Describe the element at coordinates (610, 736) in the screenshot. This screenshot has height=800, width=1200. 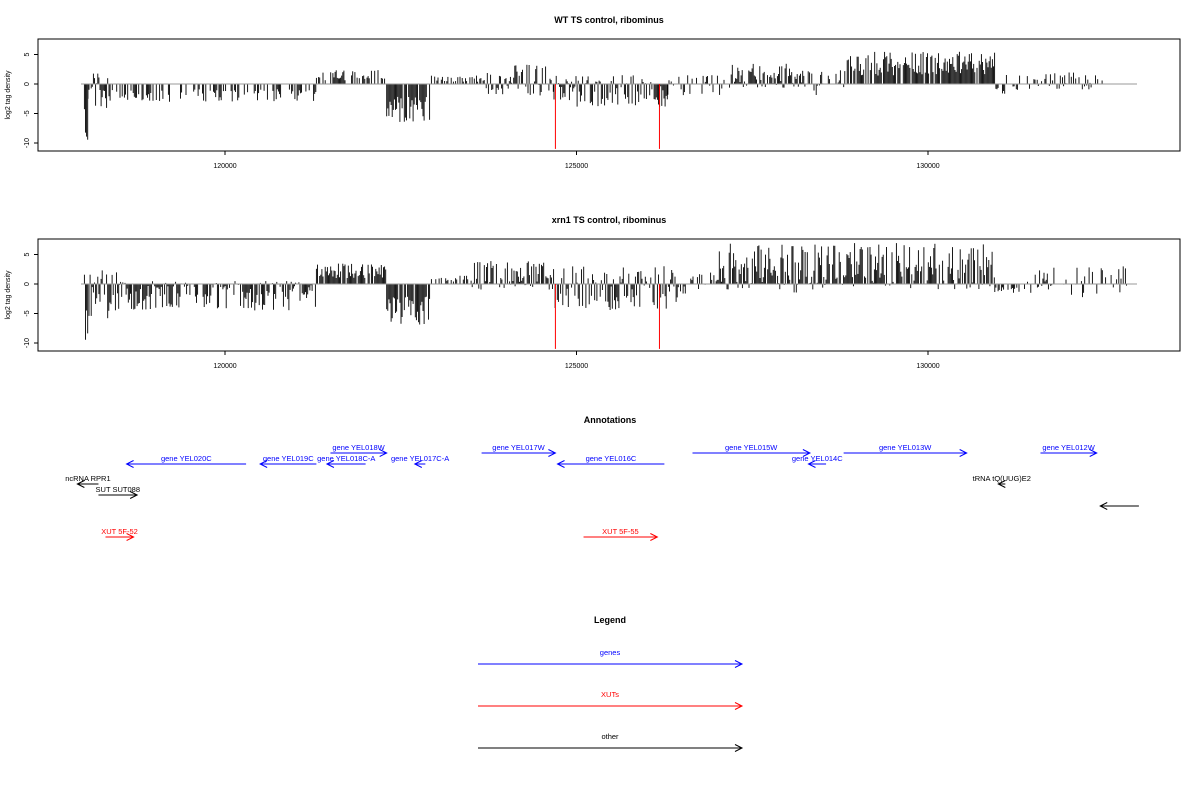
I see `legend-label: other` at that location.